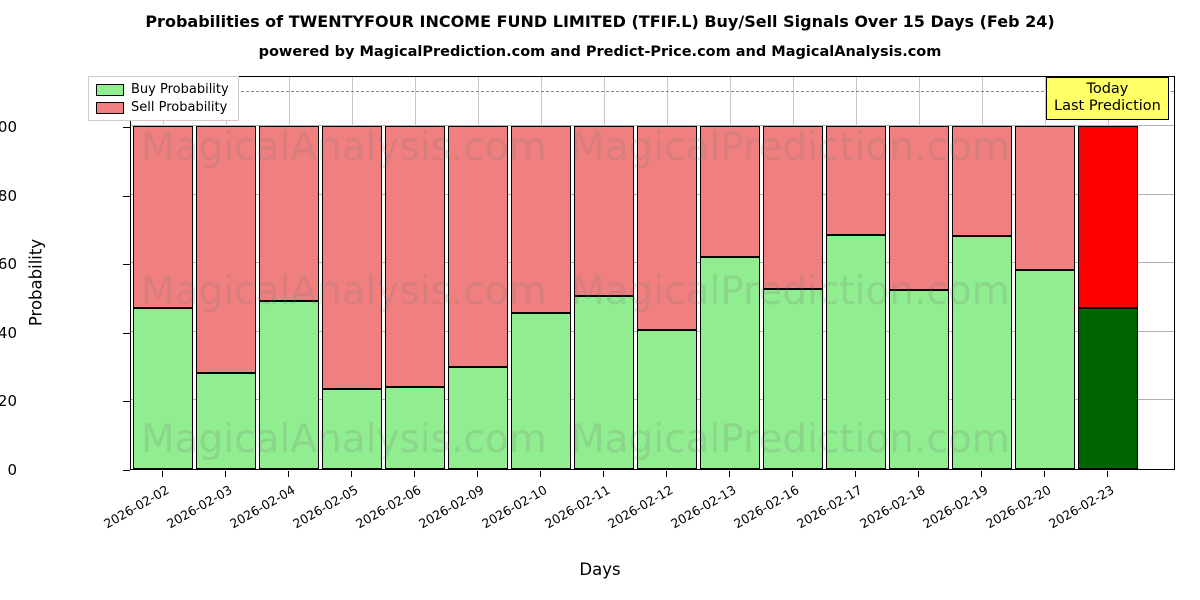  I want to click on today-last-prediction-badge: Today Last Prediction, so click(1107, 99).